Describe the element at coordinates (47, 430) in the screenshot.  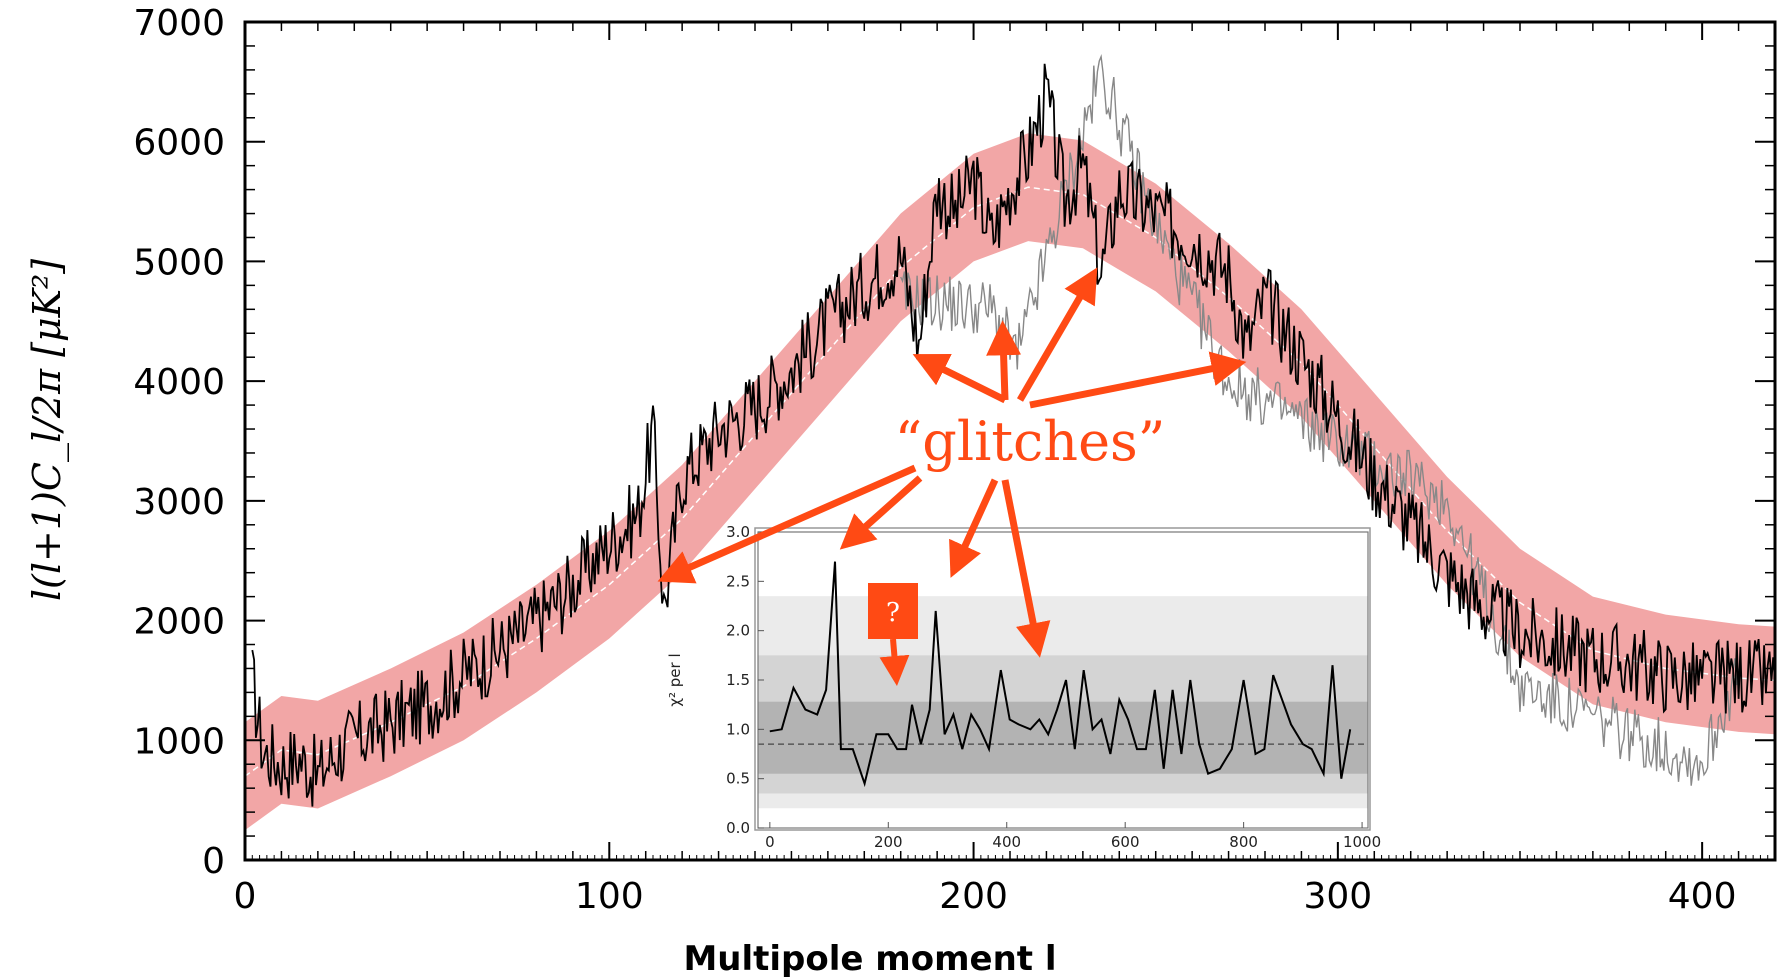
I see `y-axis-title: l(l+1)C_l/2π [μK²]` at that location.